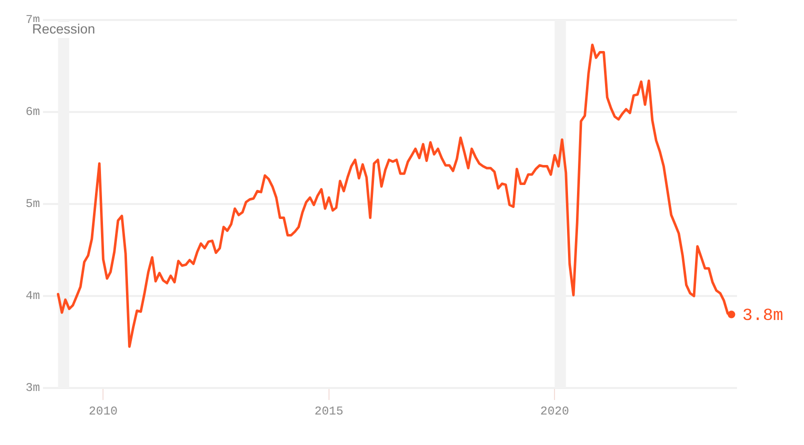 The width and height of the screenshot is (804, 445). I want to click on y-tick-label: 3m, so click(33, 388).